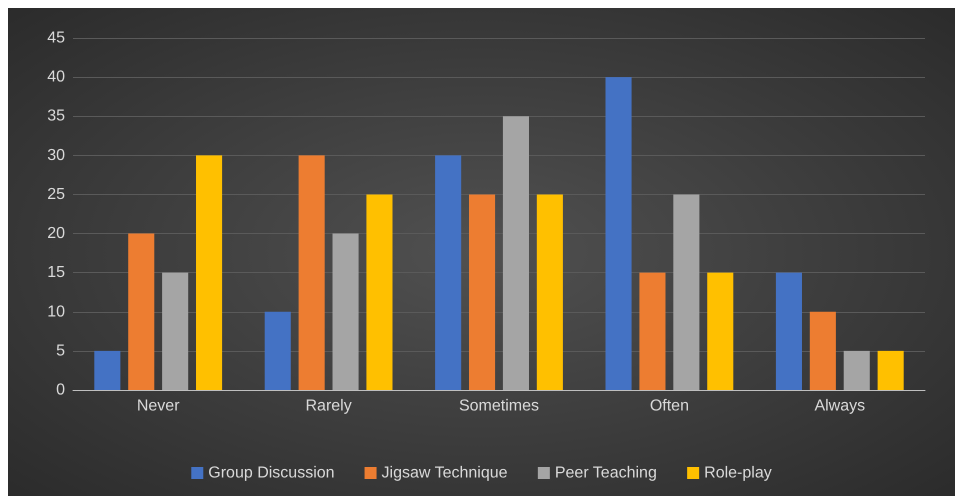 Image resolution: width=963 pixels, height=504 pixels. Describe the element at coordinates (56, 273) in the screenshot. I see `y-tick-label: 15` at that location.